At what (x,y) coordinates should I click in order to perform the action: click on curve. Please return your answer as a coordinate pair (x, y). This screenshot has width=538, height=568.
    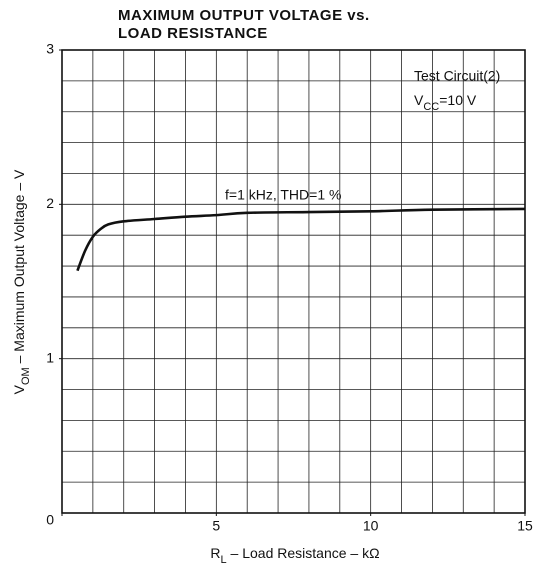
    Looking at the image, I should click on (301, 239).